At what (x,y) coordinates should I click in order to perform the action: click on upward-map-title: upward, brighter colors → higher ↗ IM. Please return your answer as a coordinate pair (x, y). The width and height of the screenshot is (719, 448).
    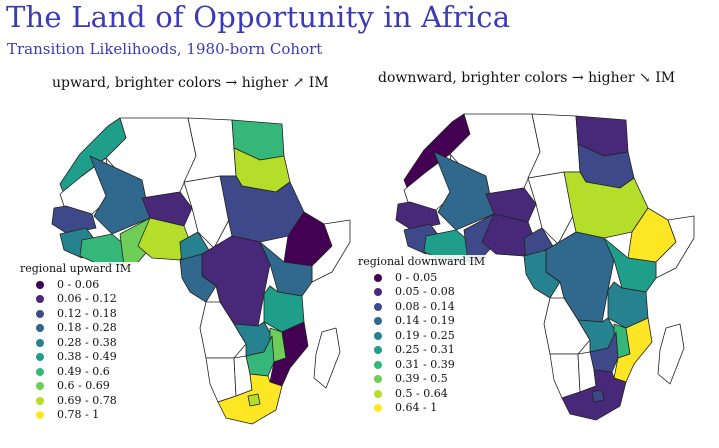
    Looking at the image, I should click on (190, 83).